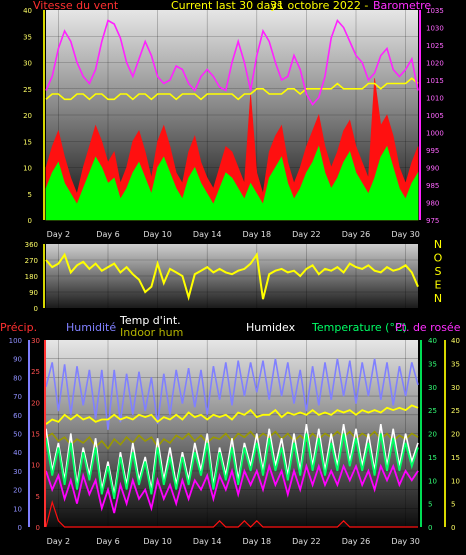  I want to click on humidity-tick-label: 70, so click(17, 397).